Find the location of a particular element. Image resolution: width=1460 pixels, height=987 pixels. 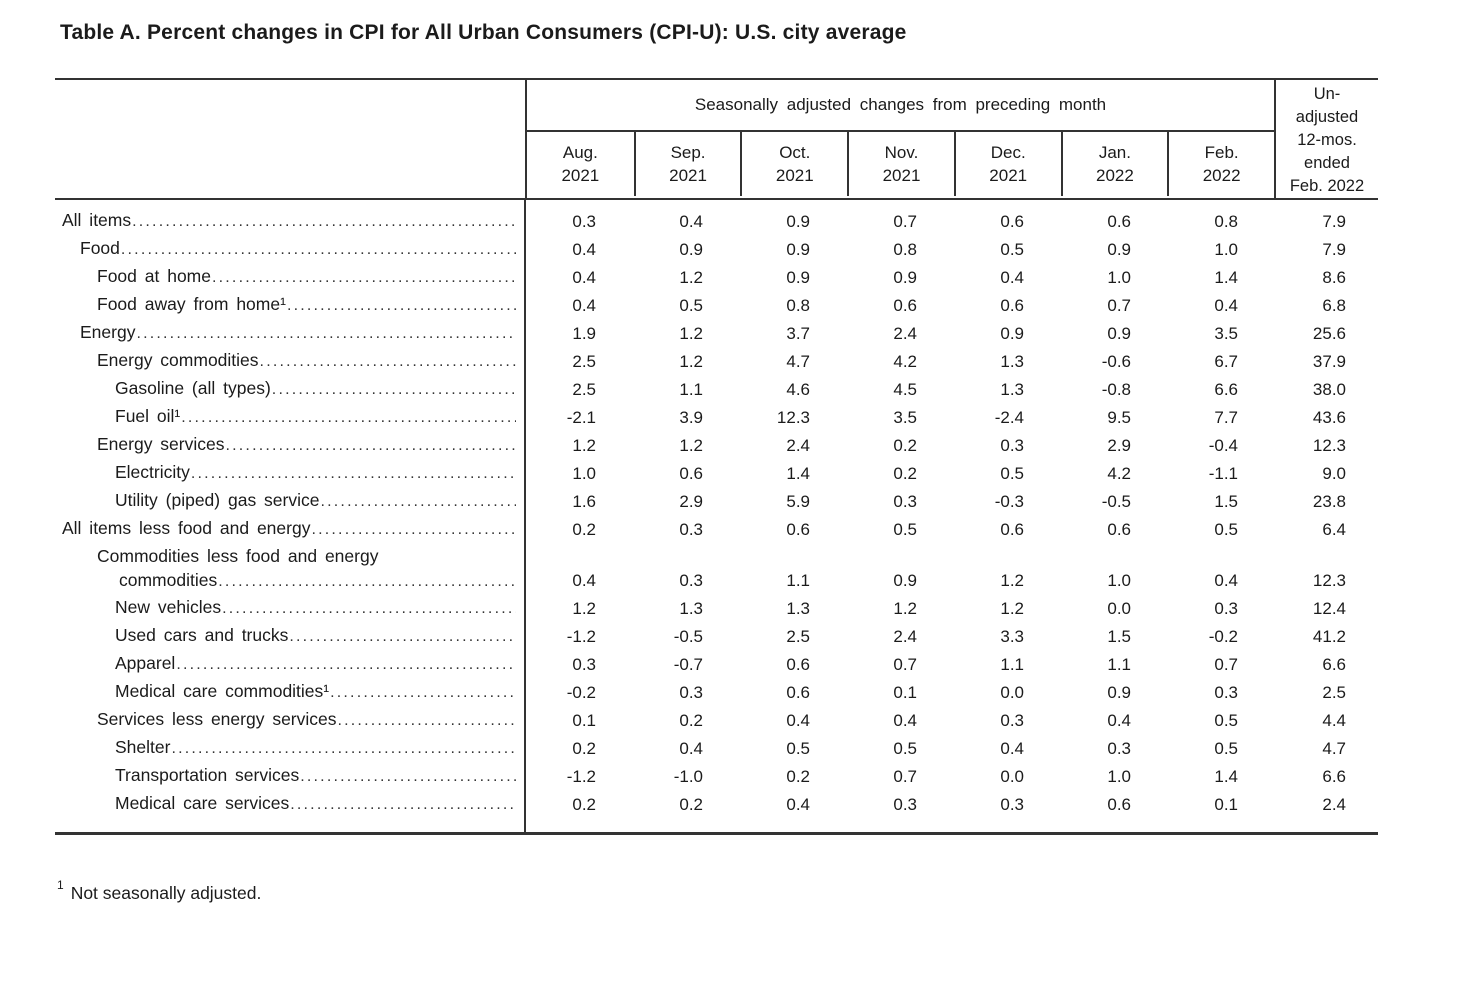

row-label-text: Food away from home¹ is located at coordinates (191, 304).